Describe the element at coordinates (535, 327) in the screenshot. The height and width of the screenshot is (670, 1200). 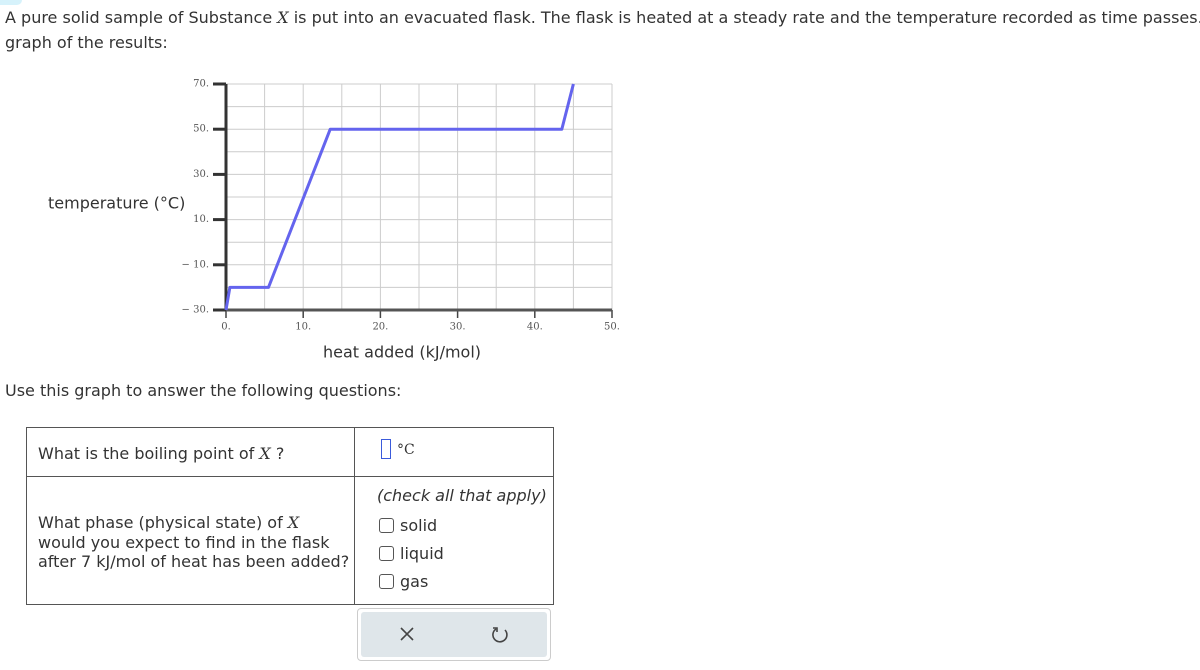
I see `x-tick-label: 40.` at that location.